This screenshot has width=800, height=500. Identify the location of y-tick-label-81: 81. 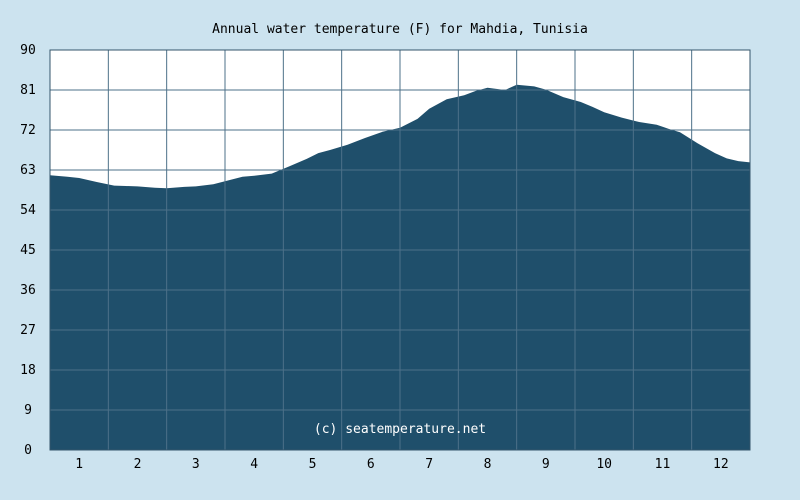
(28, 90).